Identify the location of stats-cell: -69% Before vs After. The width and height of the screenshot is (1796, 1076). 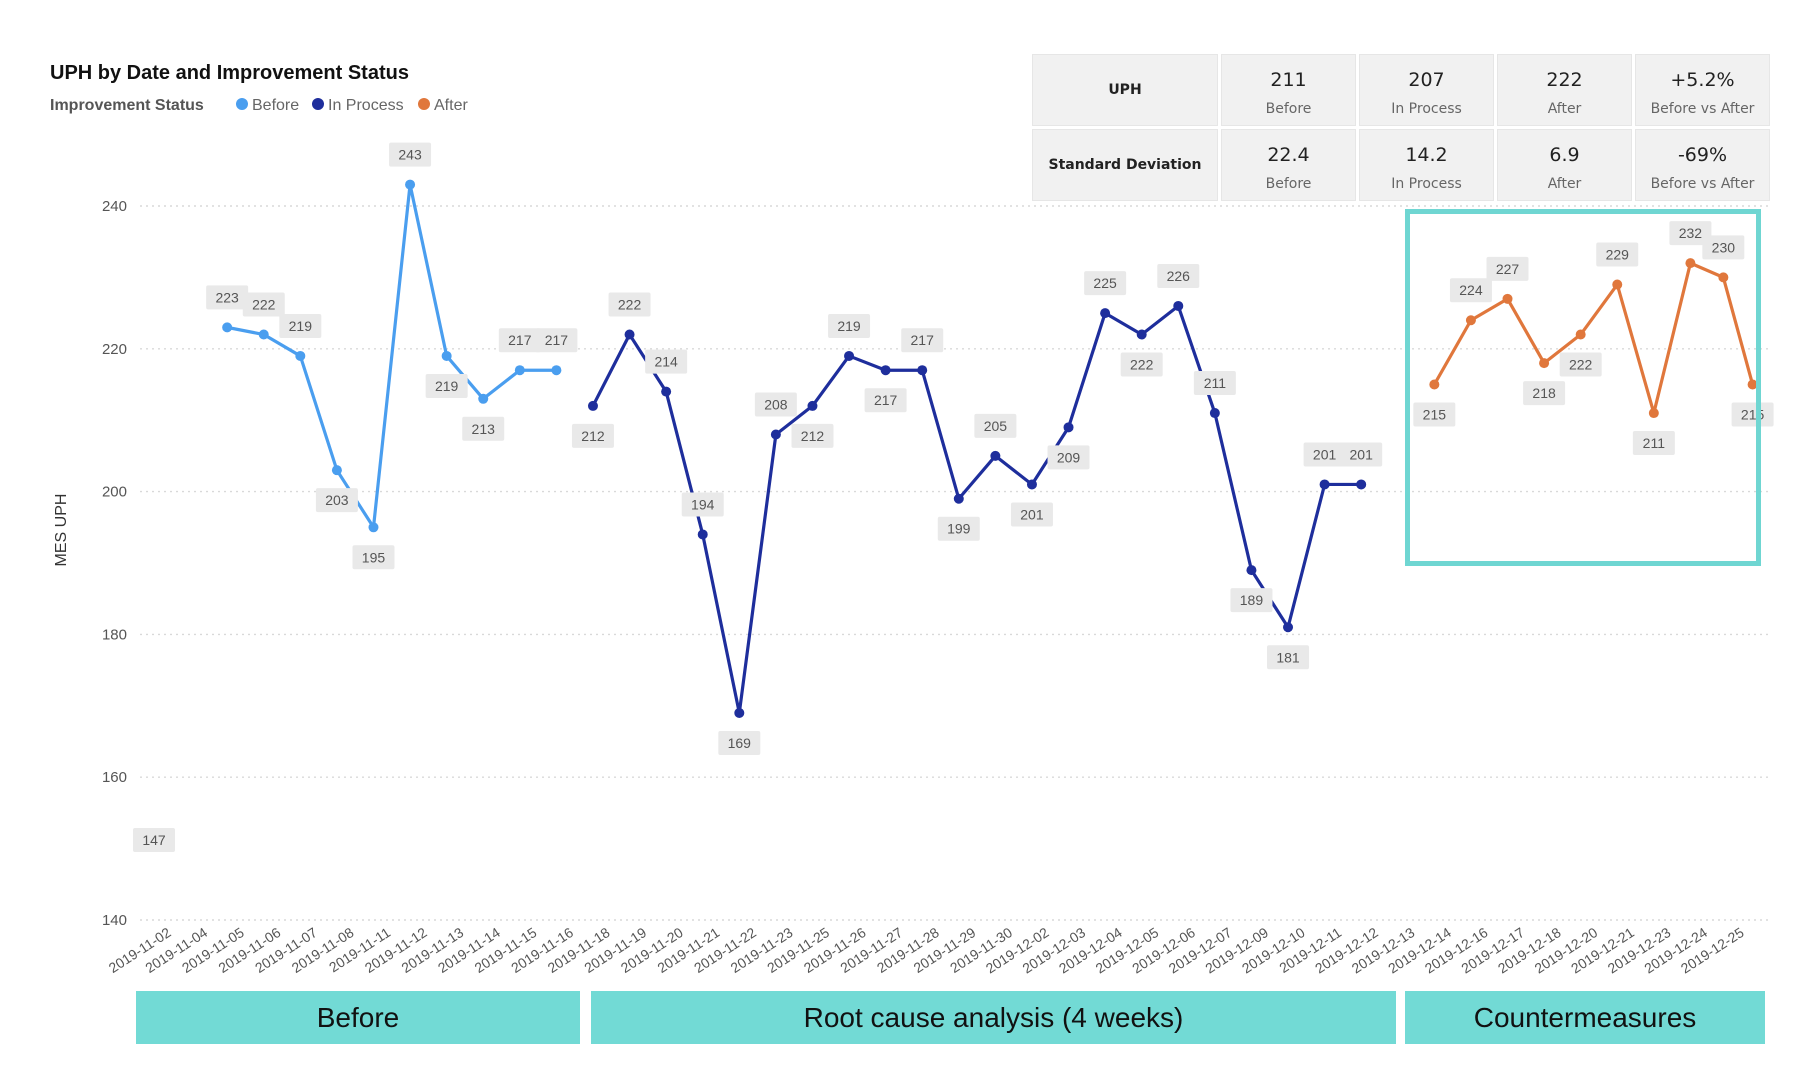
(1702, 165).